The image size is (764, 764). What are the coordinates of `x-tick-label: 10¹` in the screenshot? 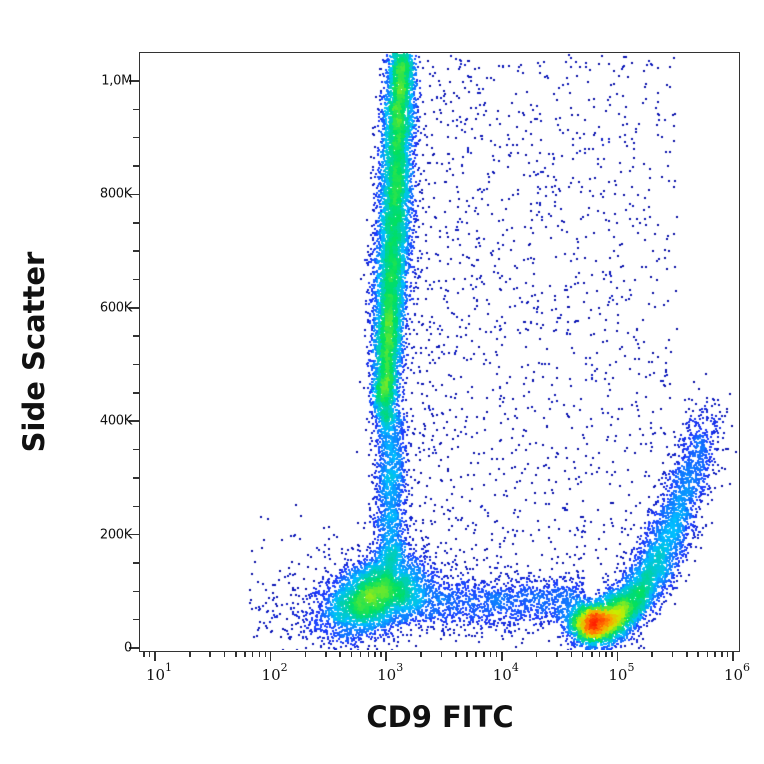 It's located at (159, 672).